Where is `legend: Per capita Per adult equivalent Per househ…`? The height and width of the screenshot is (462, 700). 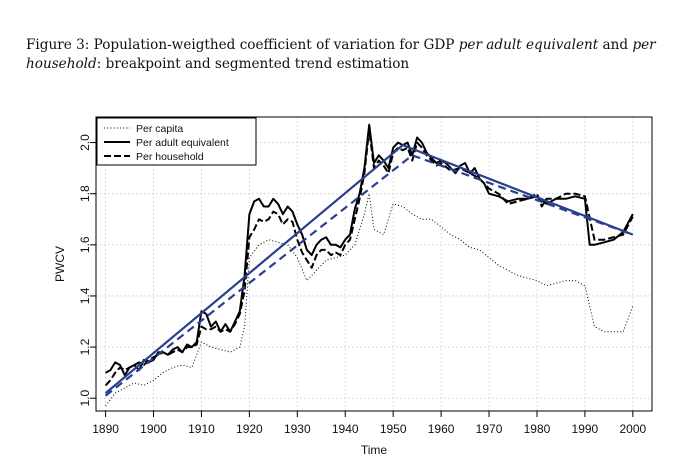 legend: Per capita Per adult equivalent Per househ… is located at coordinates (176, 141).